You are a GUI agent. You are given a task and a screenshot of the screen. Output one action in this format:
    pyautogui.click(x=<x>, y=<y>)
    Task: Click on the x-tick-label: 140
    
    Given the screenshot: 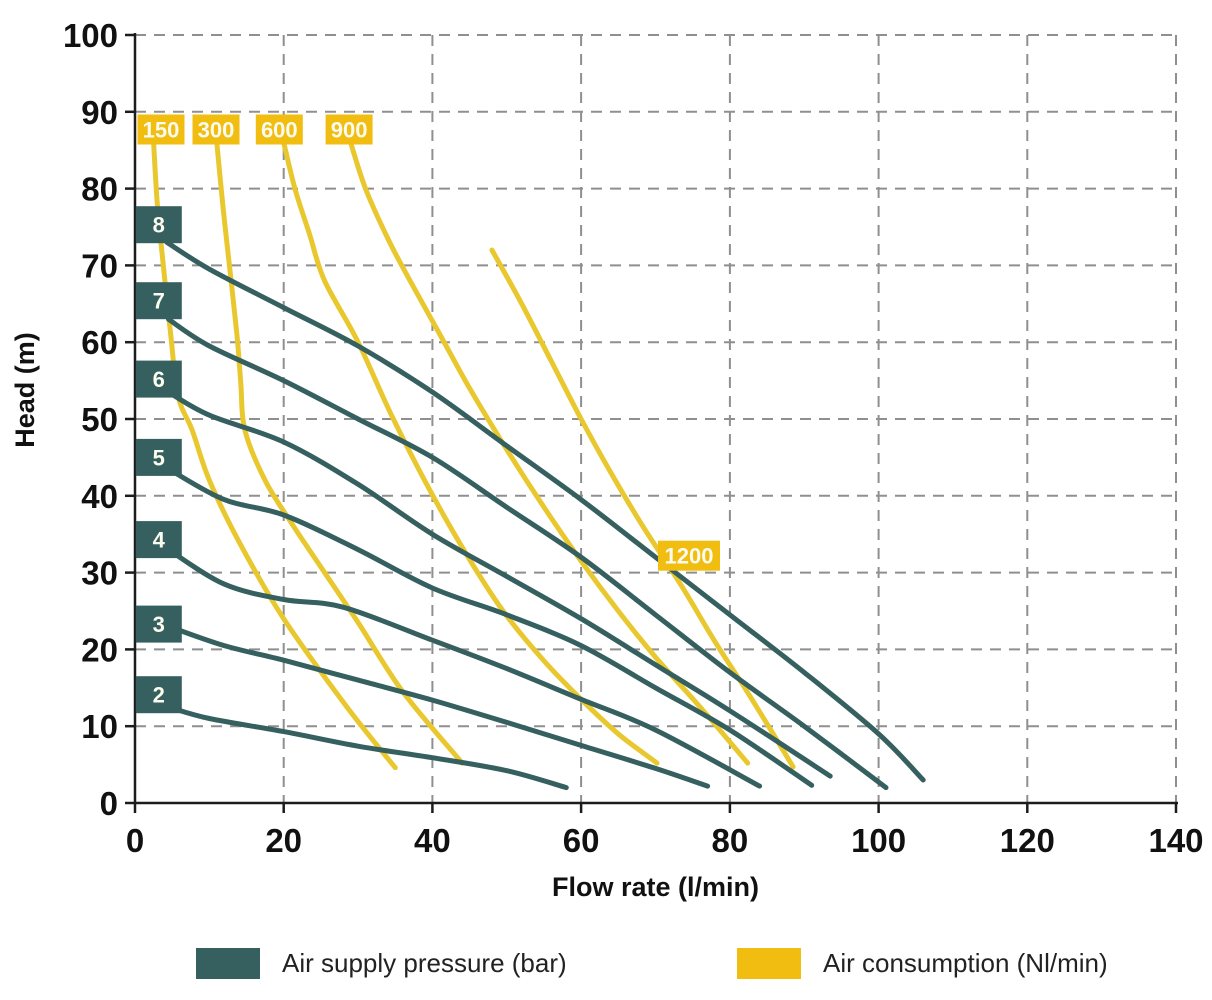 What is the action you would take?
    pyautogui.click(x=1175, y=840)
    